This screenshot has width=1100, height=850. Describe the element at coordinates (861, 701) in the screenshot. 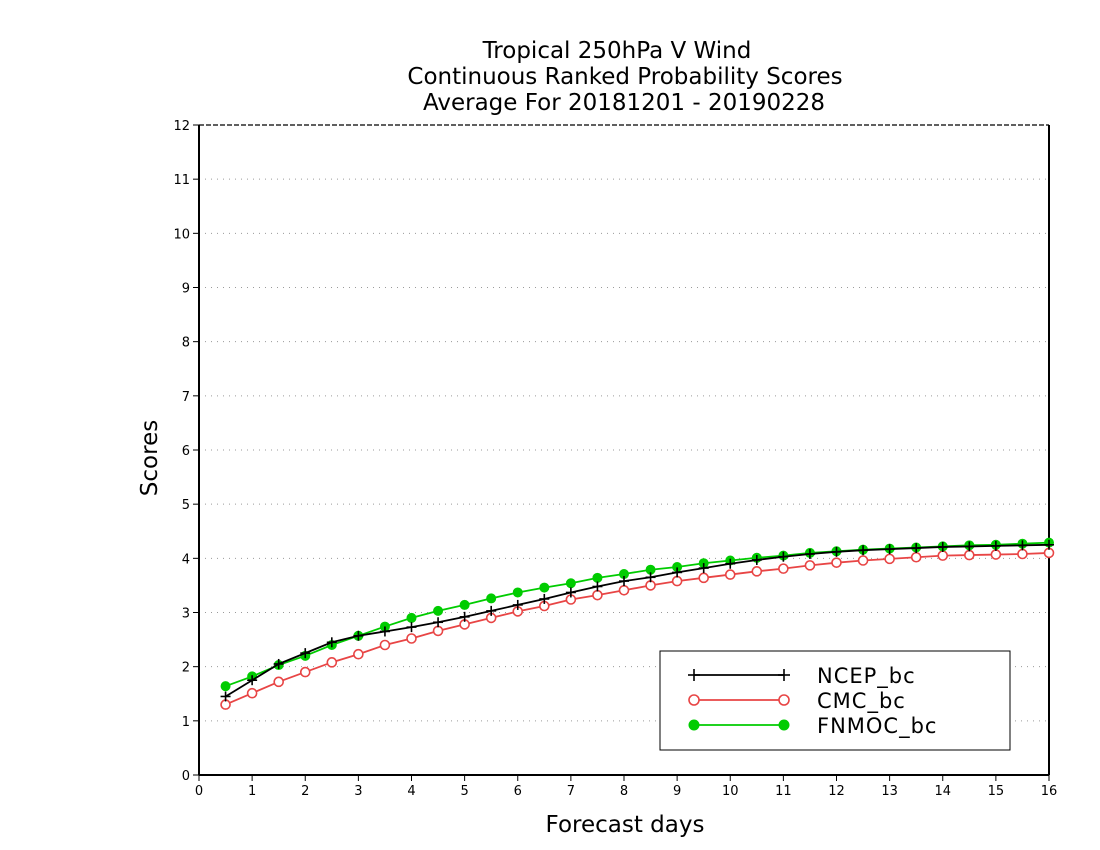

I see `legend-label: CMC_bc` at that location.